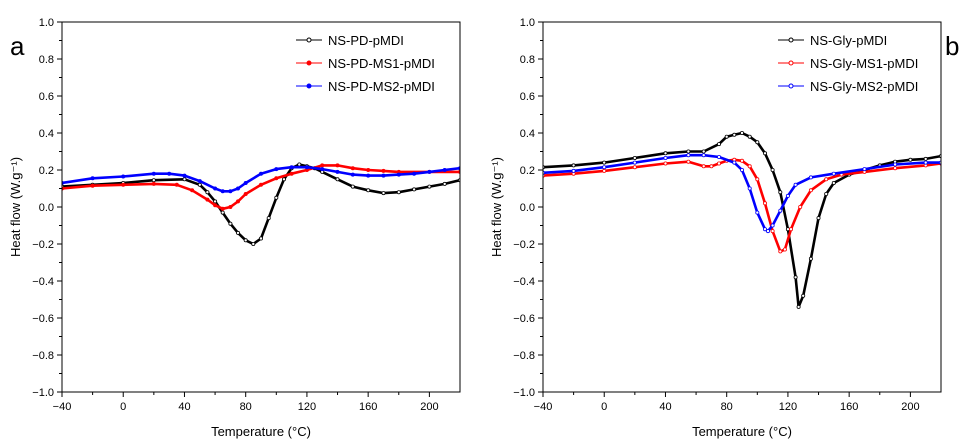 The height and width of the screenshot is (445, 961). Describe the element at coordinates (791, 40) in the screenshot. I see `legend-marker-NS-Gly-pMDI` at that location.